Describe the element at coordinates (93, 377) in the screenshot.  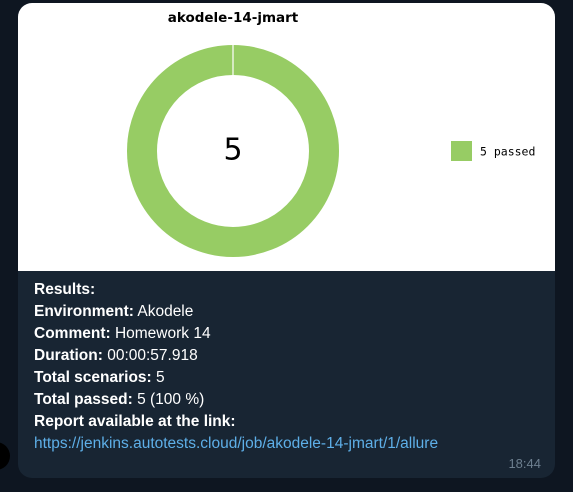
I see `scenarios-label: Total scenarios:` at that location.